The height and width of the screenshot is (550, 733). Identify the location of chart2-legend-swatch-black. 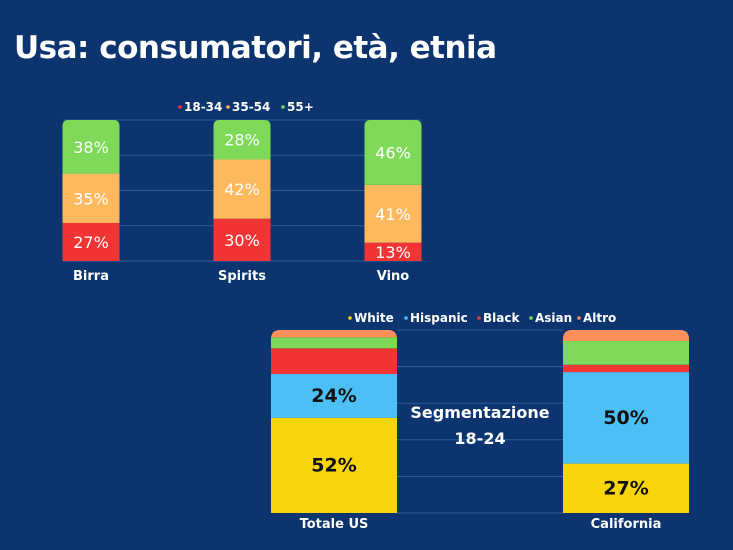
(479, 318).